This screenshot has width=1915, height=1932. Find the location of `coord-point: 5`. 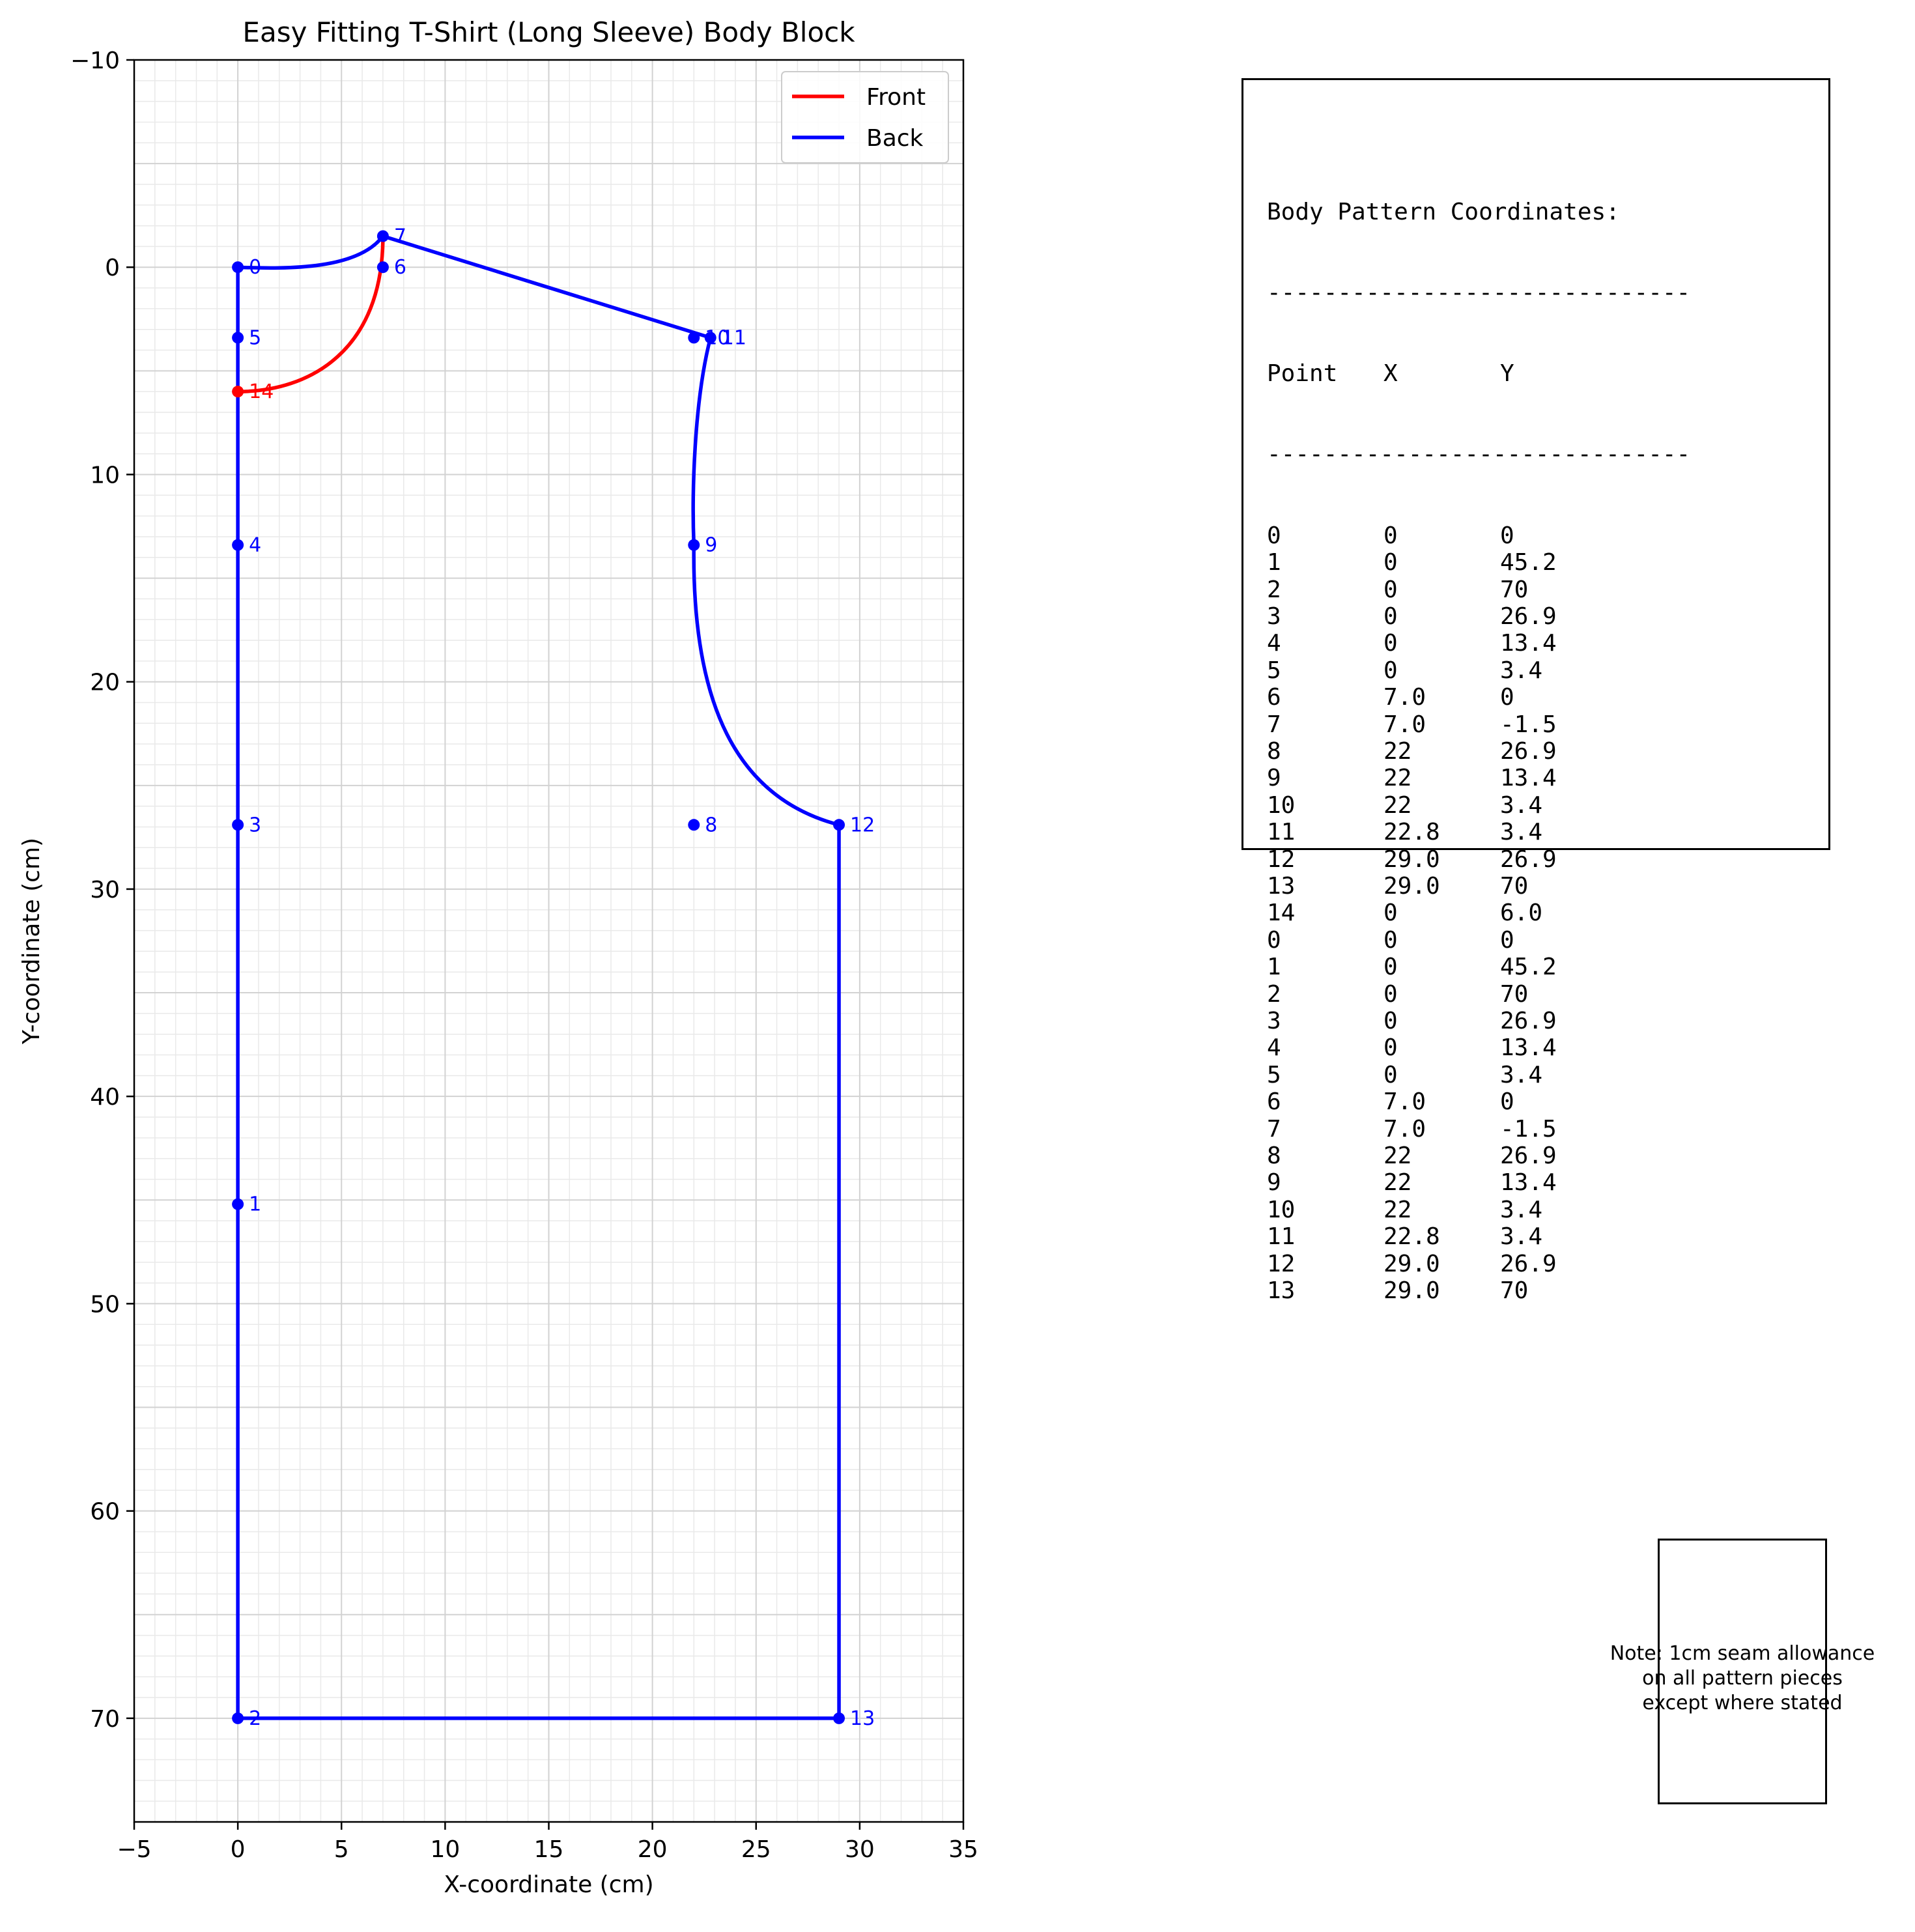

coord-point: 5 is located at coordinates (1274, 1074).